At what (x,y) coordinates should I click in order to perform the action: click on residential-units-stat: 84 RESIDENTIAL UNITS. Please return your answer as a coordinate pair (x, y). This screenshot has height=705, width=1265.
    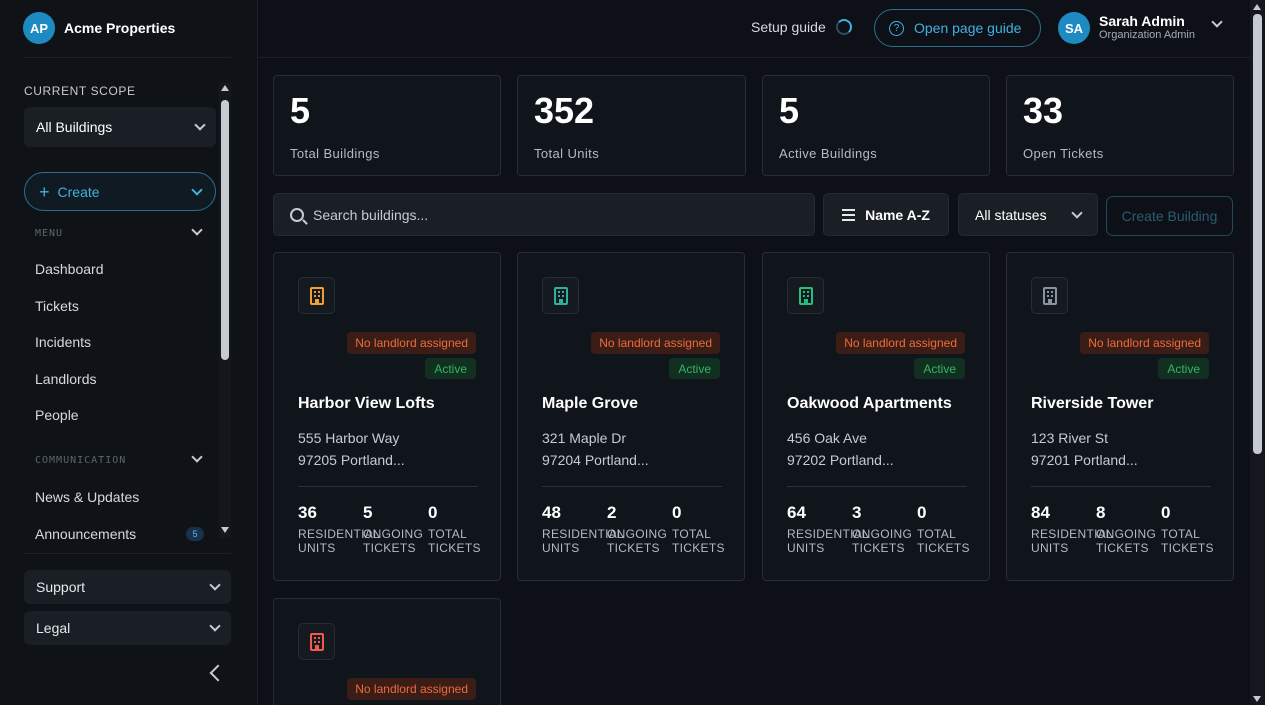
    Looking at the image, I should click on (1072, 529).